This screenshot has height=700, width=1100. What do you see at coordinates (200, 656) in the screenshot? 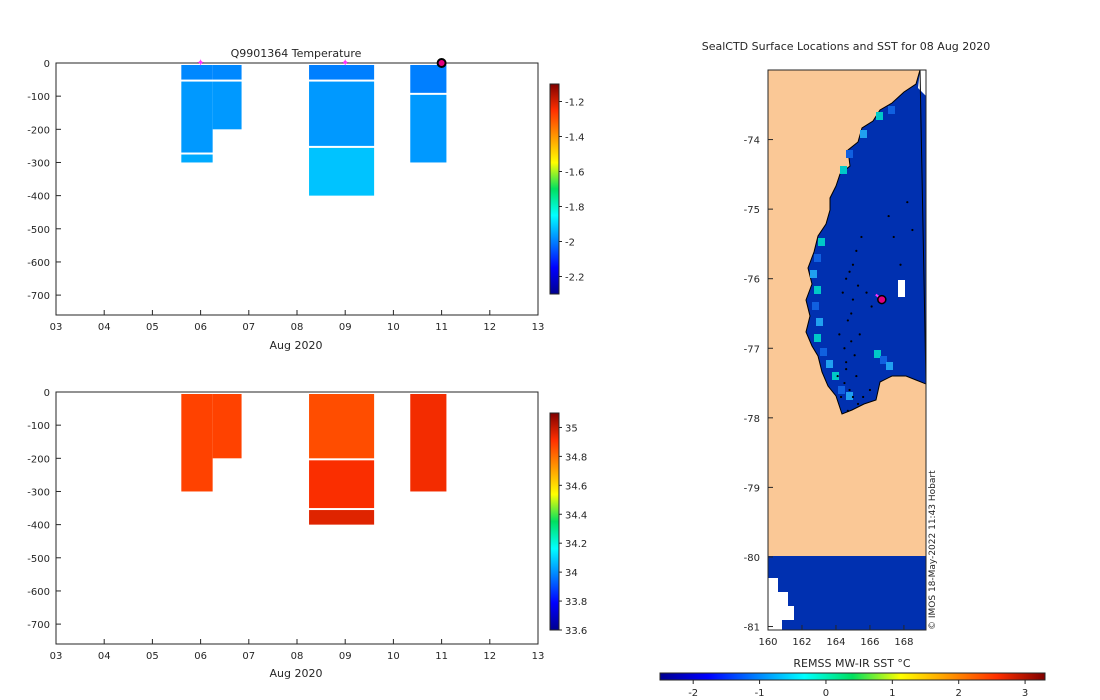
I see `salinity-x-tick-label: 06` at bounding box center [200, 656].